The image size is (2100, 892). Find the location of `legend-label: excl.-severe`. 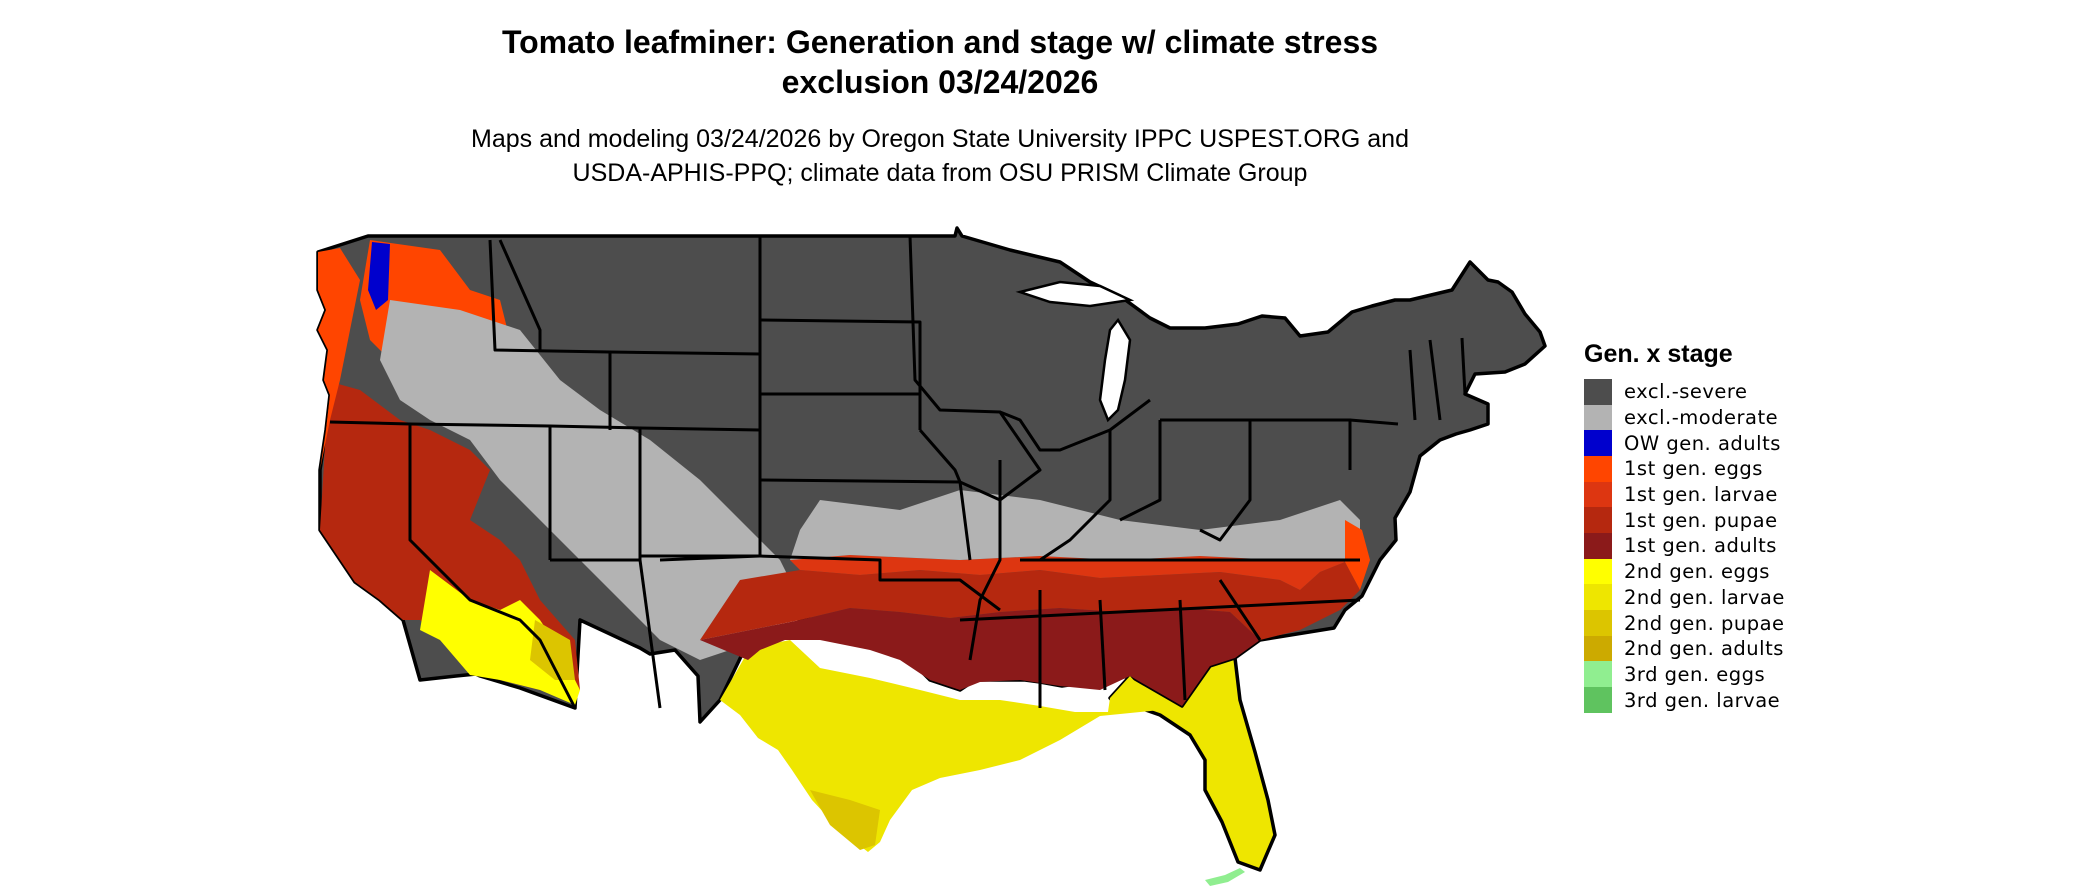

legend-label: excl.-severe is located at coordinates (1686, 392).